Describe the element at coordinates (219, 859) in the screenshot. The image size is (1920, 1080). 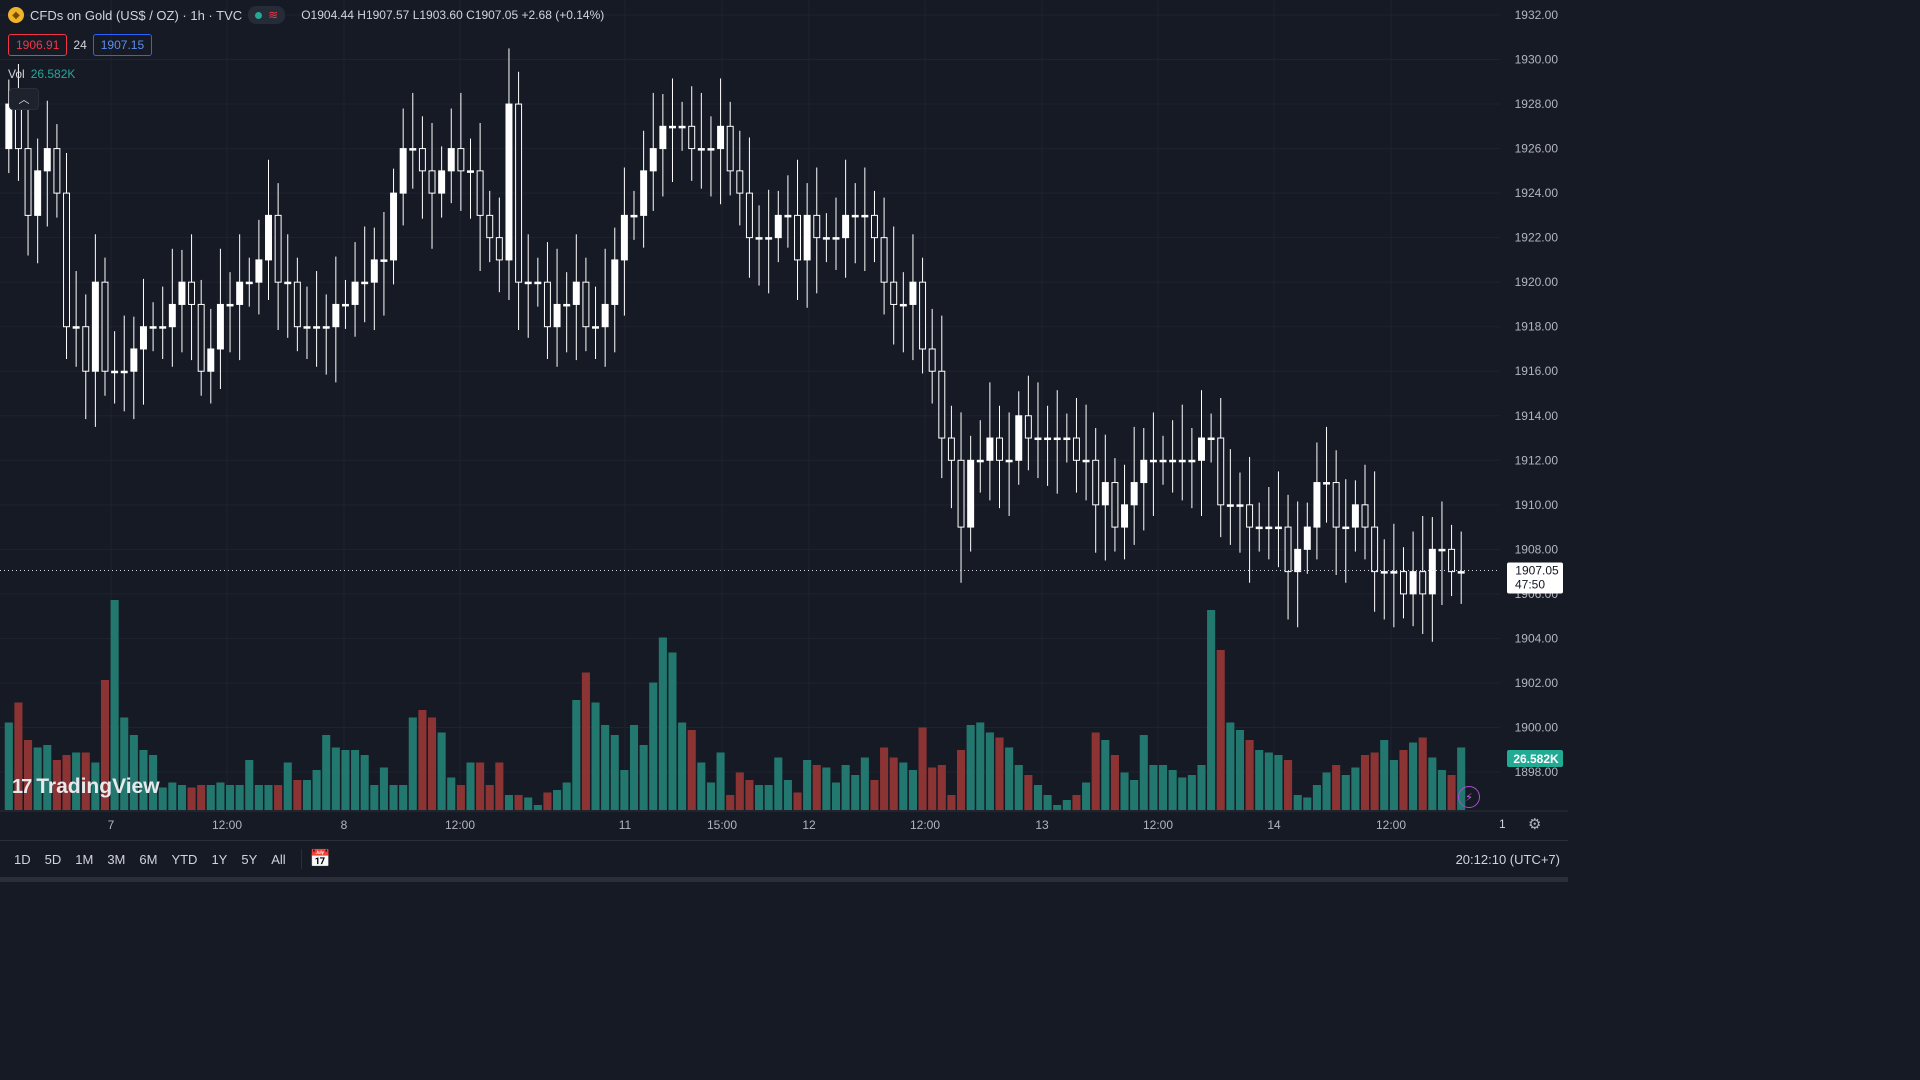
I see `range-button-1y: 1Y` at that location.